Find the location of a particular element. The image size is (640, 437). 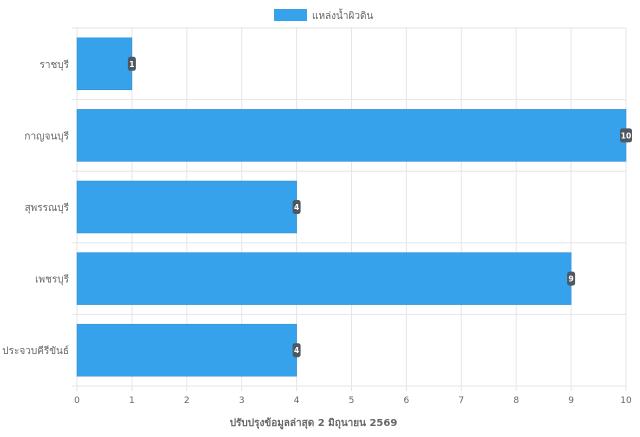

data-label: 10 is located at coordinates (626, 135).